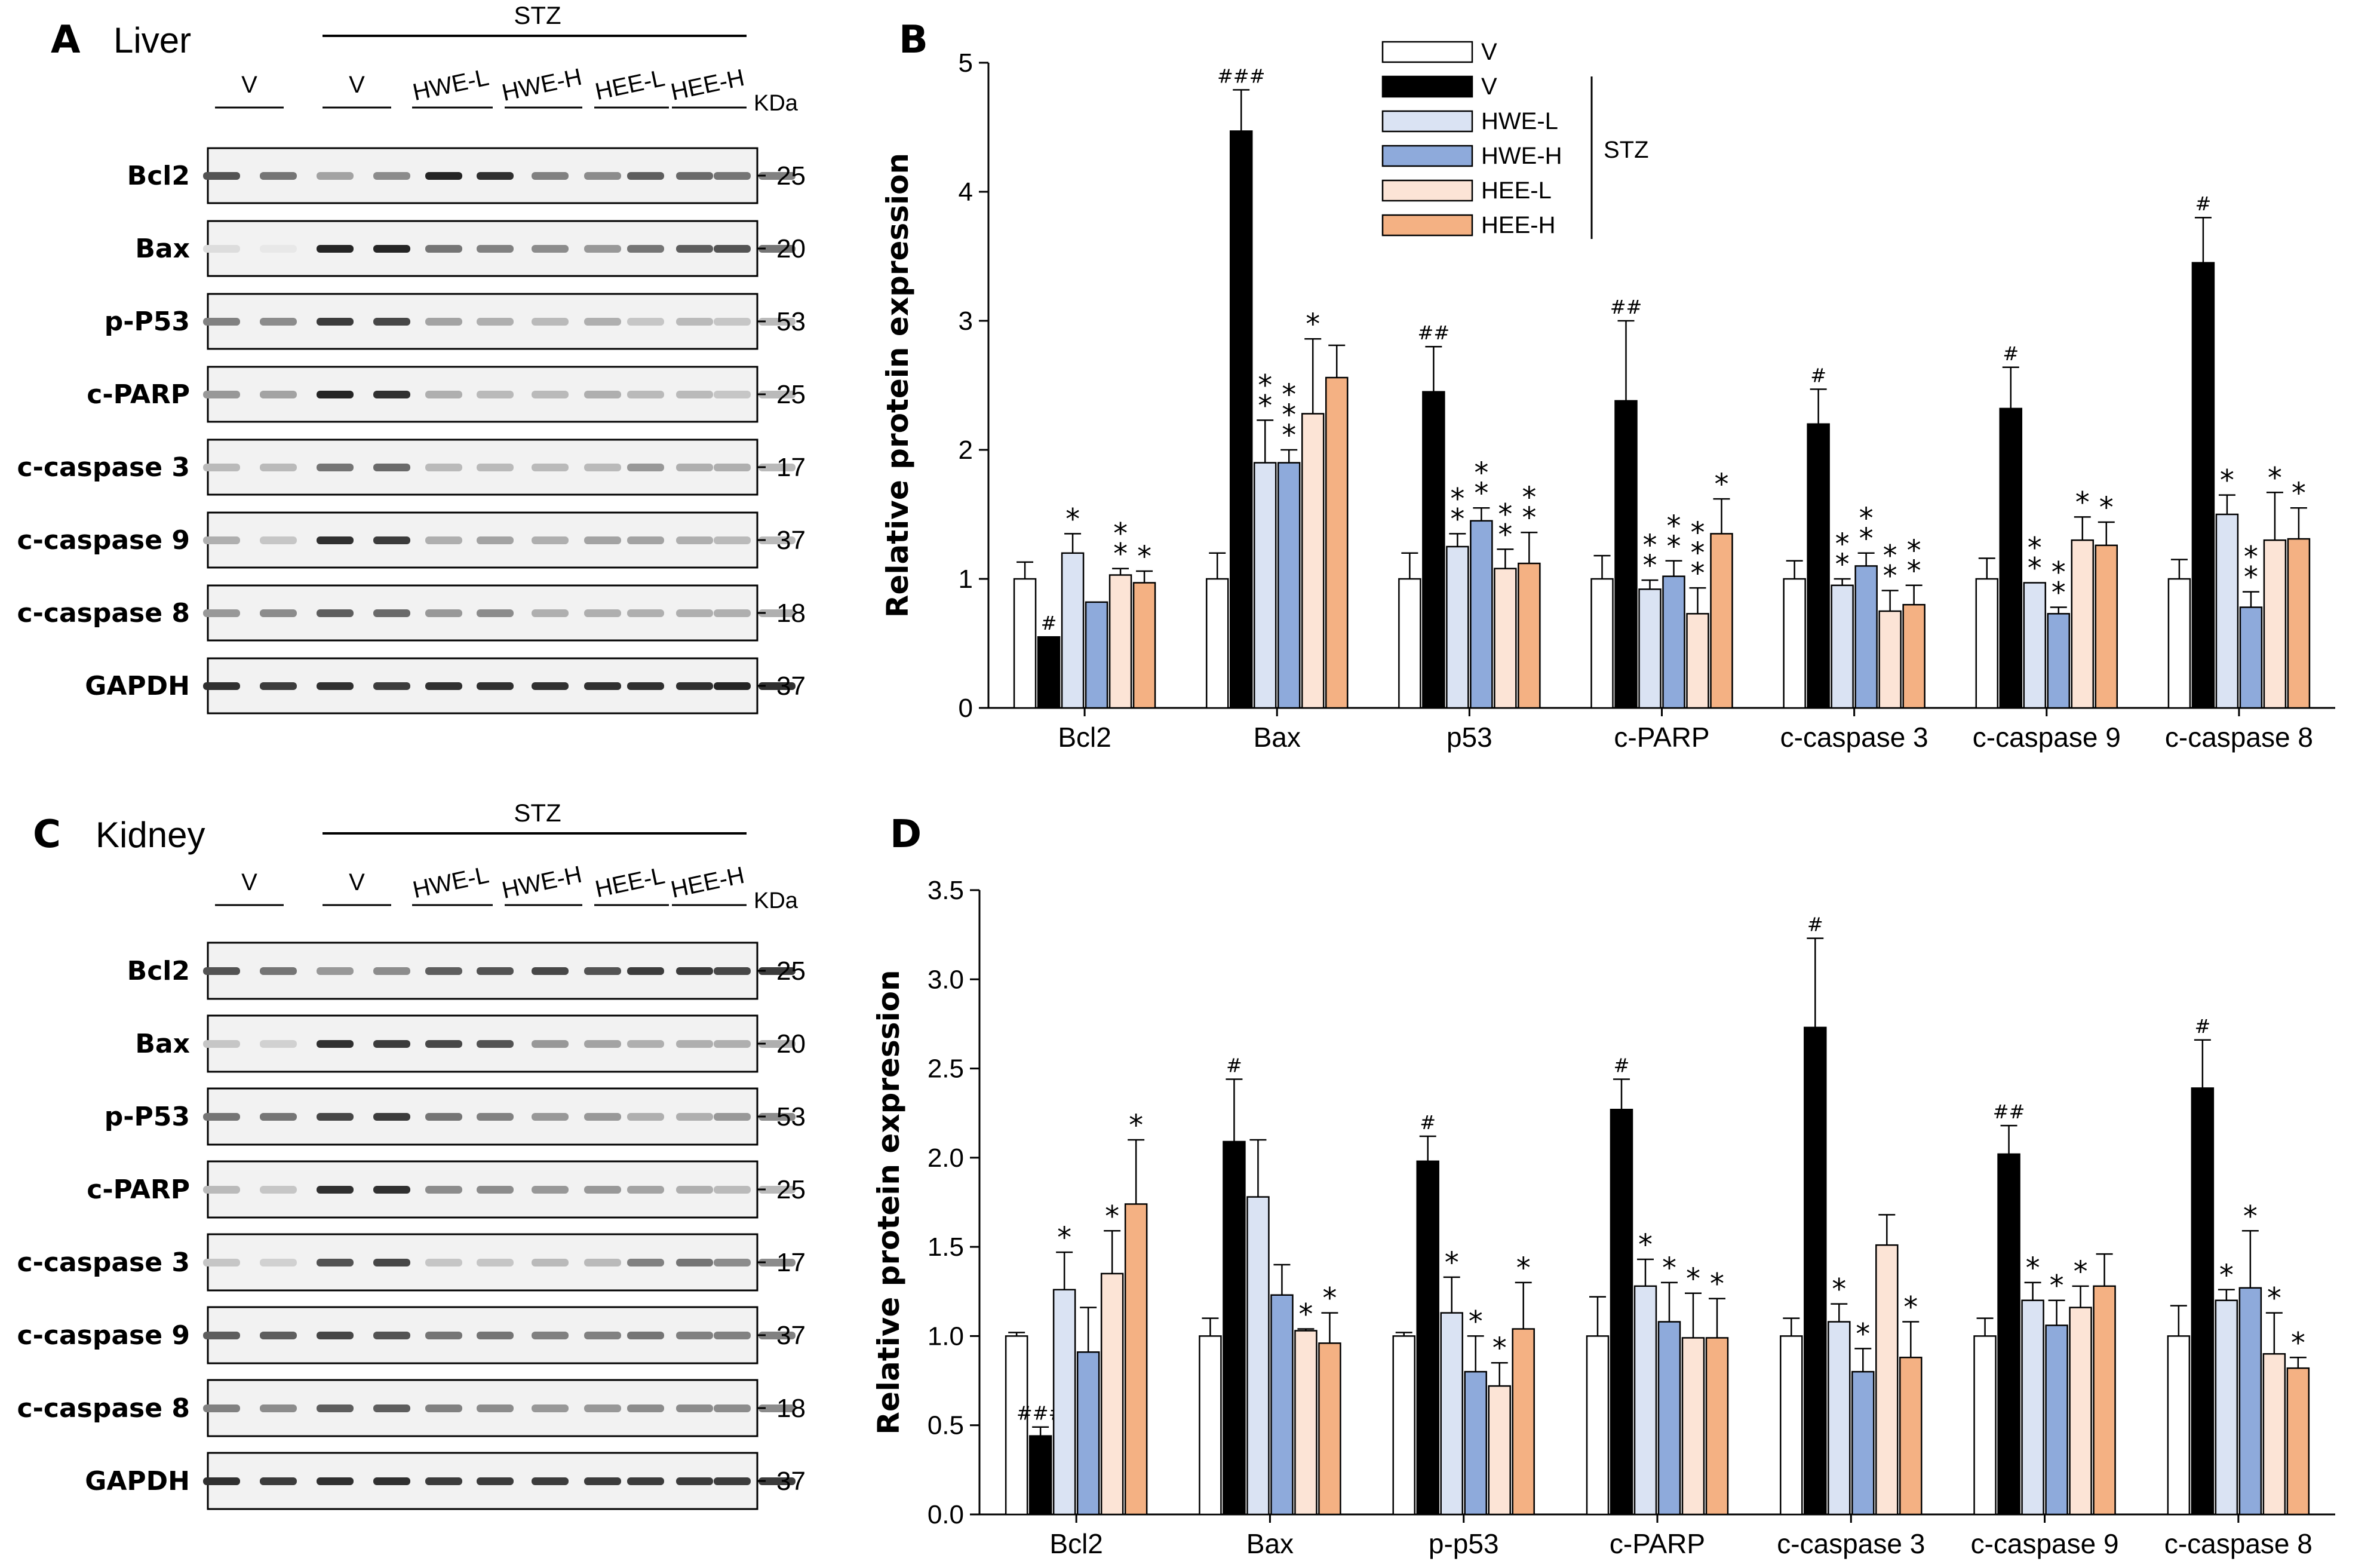 The width and height of the screenshot is (2380, 1564). Describe the element at coordinates (1470, 737) in the screenshot. I see `x-category-label: p53` at that location.